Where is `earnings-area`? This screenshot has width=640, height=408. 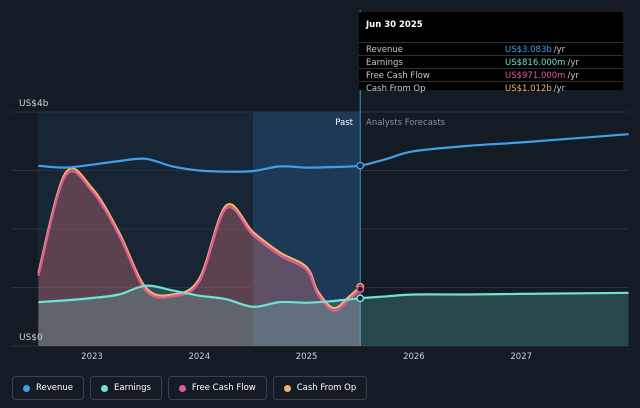
earnings-area is located at coordinates (333, 315).